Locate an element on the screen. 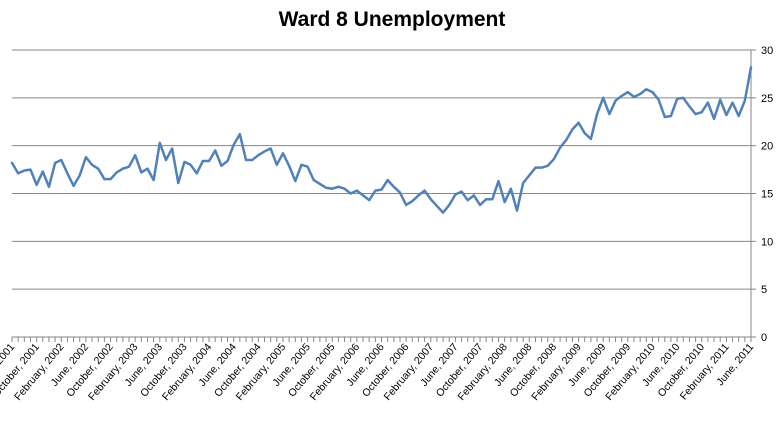 The width and height of the screenshot is (784, 434). y-tick-label: 10 is located at coordinates (767, 242).